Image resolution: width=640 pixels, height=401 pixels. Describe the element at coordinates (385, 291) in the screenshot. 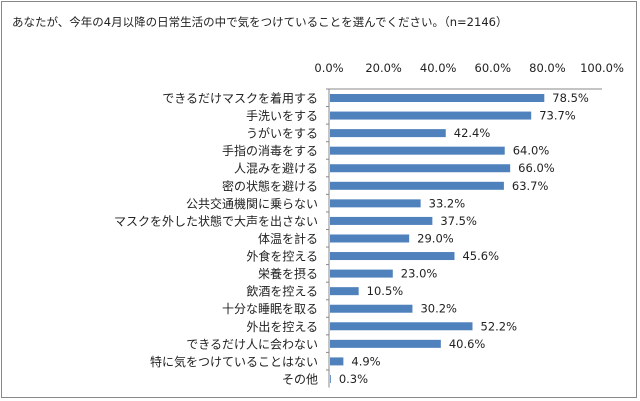

I see `data-label: 10.5%` at that location.